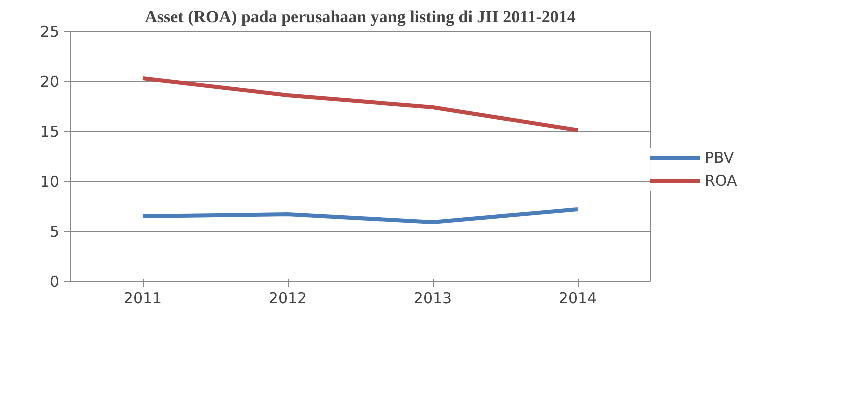 This screenshot has width=849, height=401. What do you see at coordinates (55, 282) in the screenshot?
I see `y-tick-label: 0` at bounding box center [55, 282].